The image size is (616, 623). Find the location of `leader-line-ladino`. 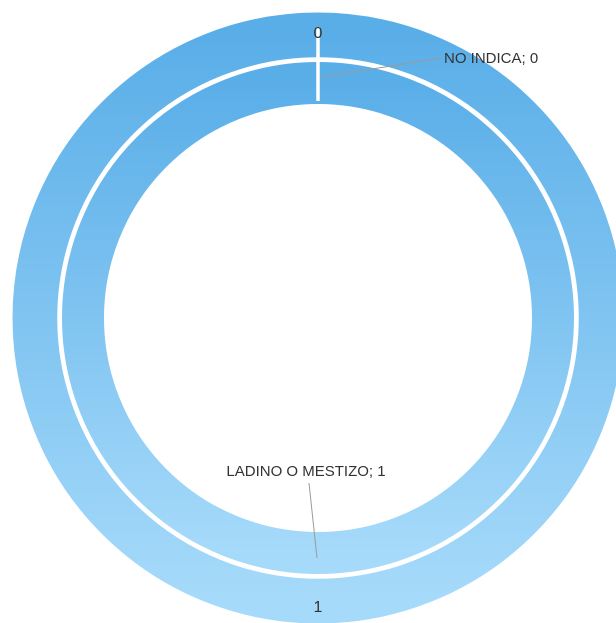

leader-line-ladino is located at coordinates (313, 520).